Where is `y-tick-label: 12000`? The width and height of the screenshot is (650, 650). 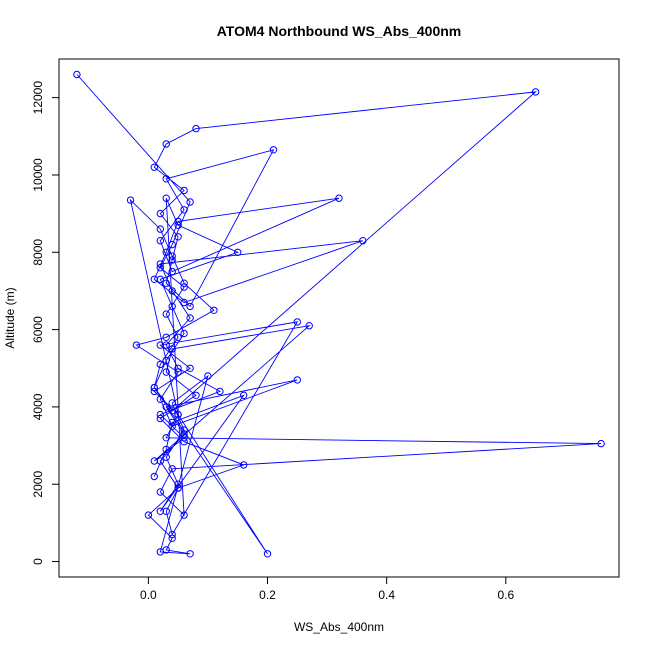
y-tick-label: 12000 is located at coordinates (38, 98).